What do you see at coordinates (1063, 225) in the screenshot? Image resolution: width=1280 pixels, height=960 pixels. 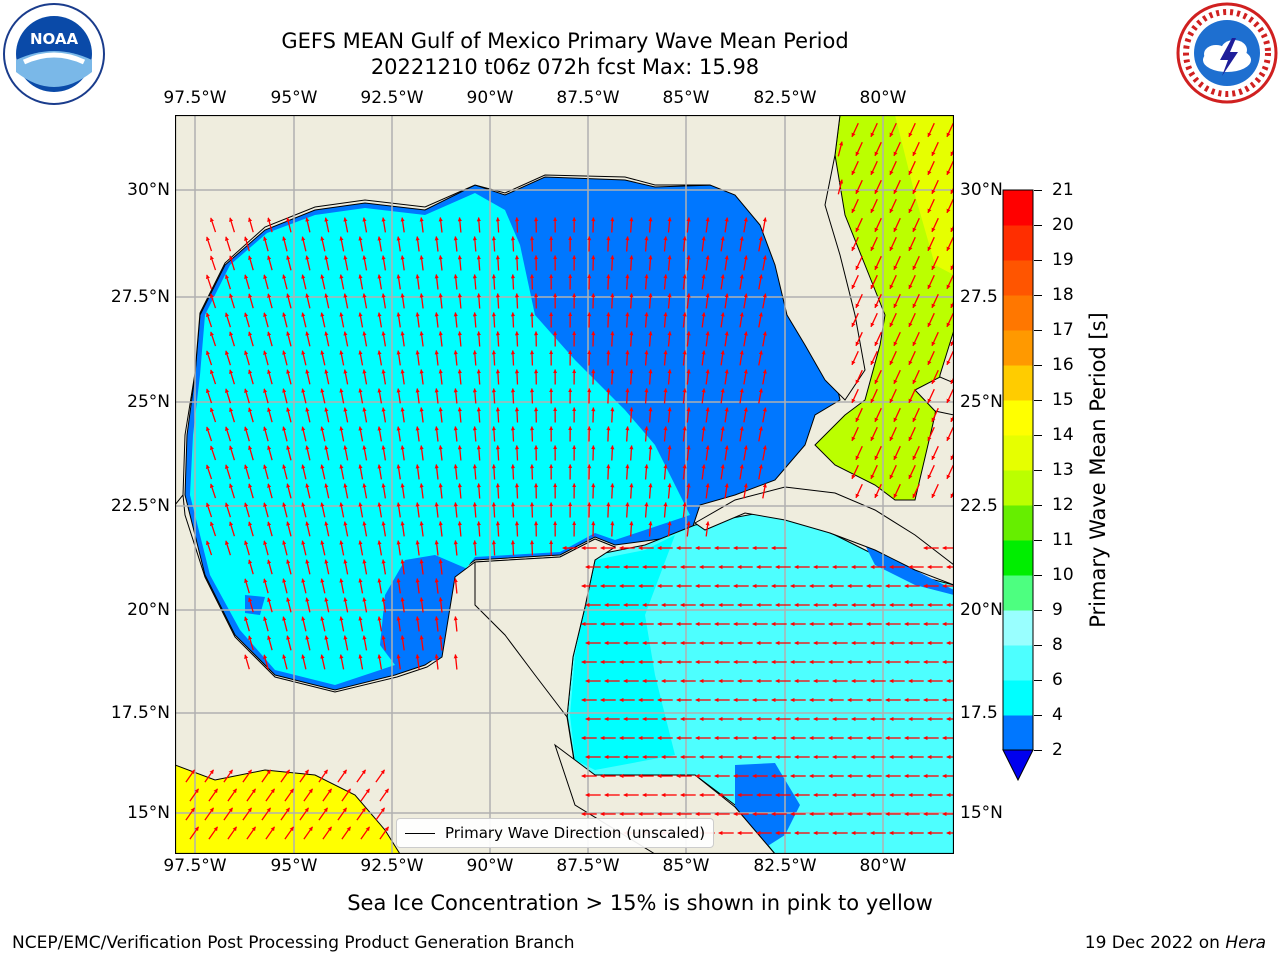 I see `colorbar-tick: 20` at bounding box center [1063, 225].